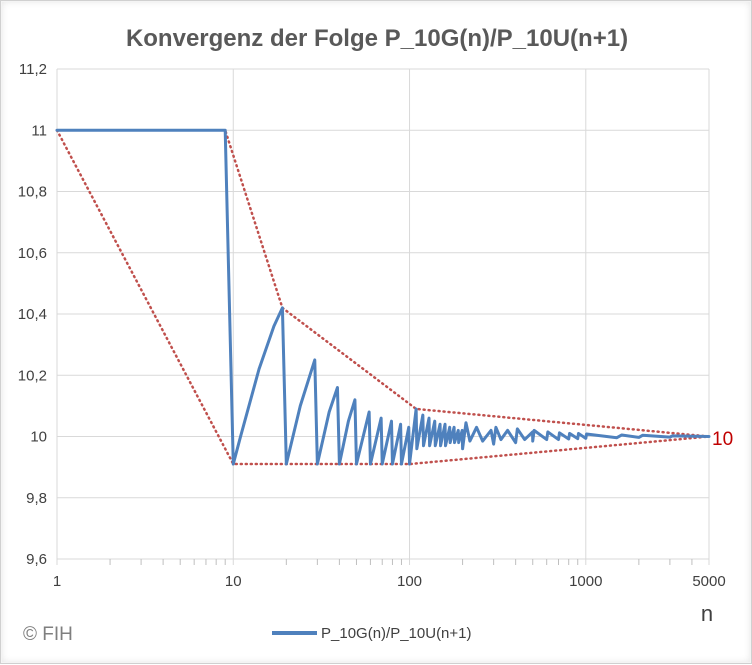 This screenshot has height=665, width=752. I want to click on y-tick-label: 11, so click(39, 130).